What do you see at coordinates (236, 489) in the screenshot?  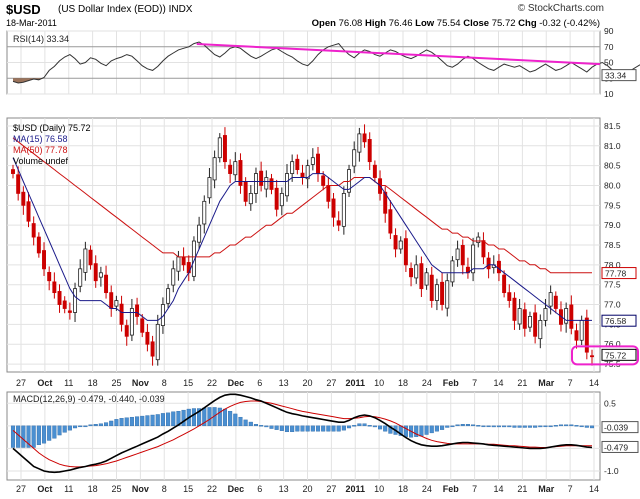 I see `macd-x-tick-label: Dec` at bounding box center [236, 489].